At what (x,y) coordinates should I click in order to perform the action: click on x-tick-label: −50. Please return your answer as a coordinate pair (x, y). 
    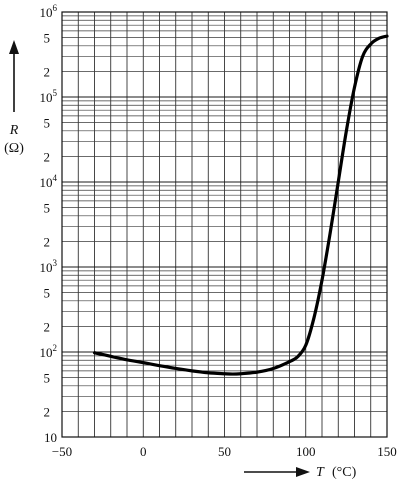
    Looking at the image, I should click on (62, 451).